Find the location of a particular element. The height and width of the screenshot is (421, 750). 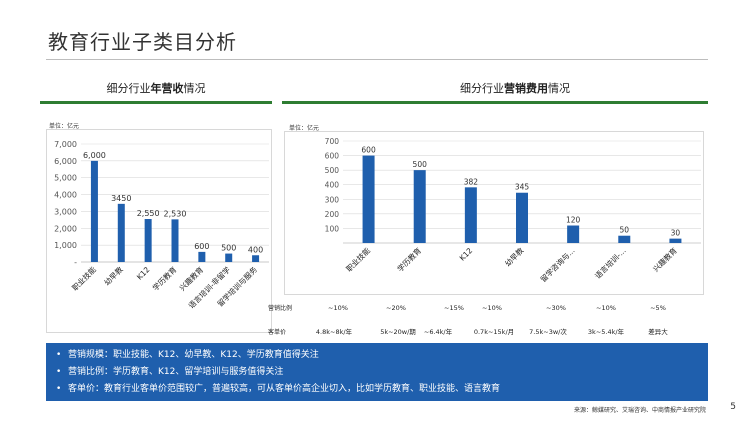

data-label: 400 is located at coordinates (255, 249).